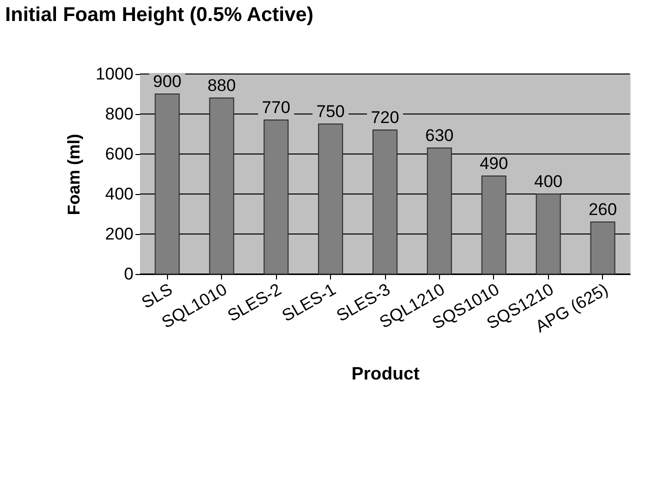  I want to click on y-tick-label: 0, so click(129, 274).